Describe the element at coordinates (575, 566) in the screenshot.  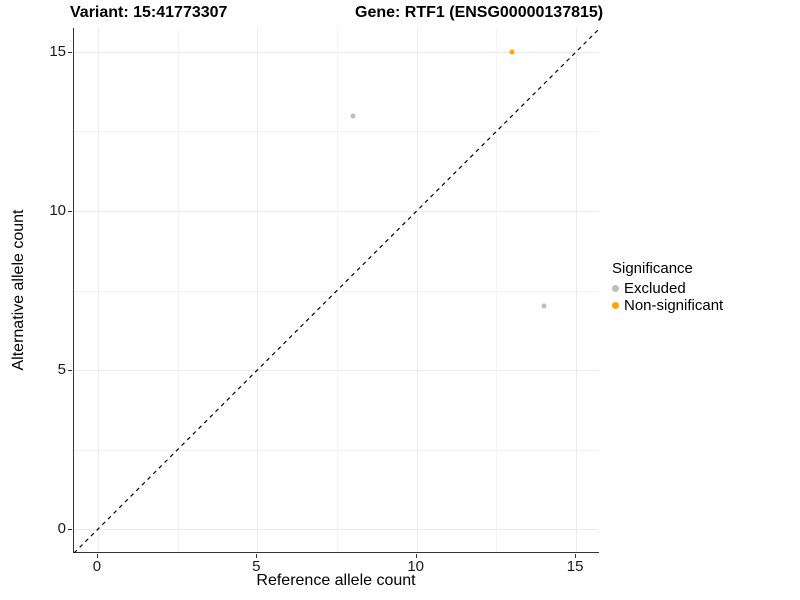
I see `x-tick-label: 15` at that location.